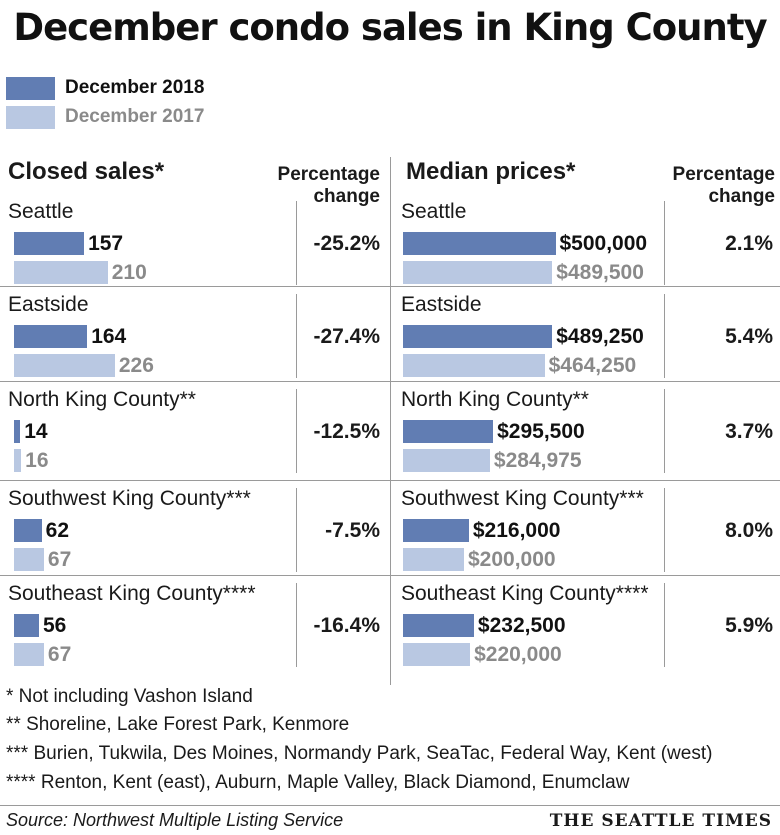 This screenshot has width=780, height=835. What do you see at coordinates (516, 530) in the screenshot?
I see `median-value-label-2018: $216,000` at bounding box center [516, 530].